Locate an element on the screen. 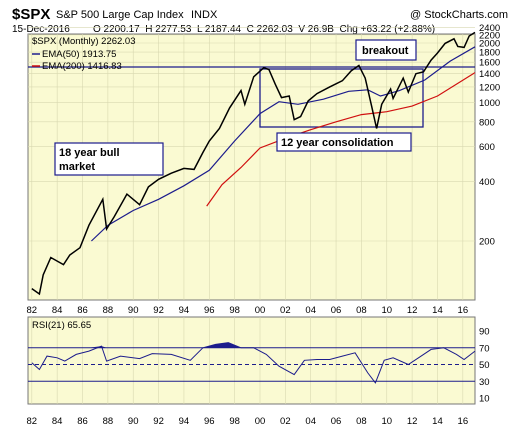  x-tick-label-lower: 96 is located at coordinates (209, 421).